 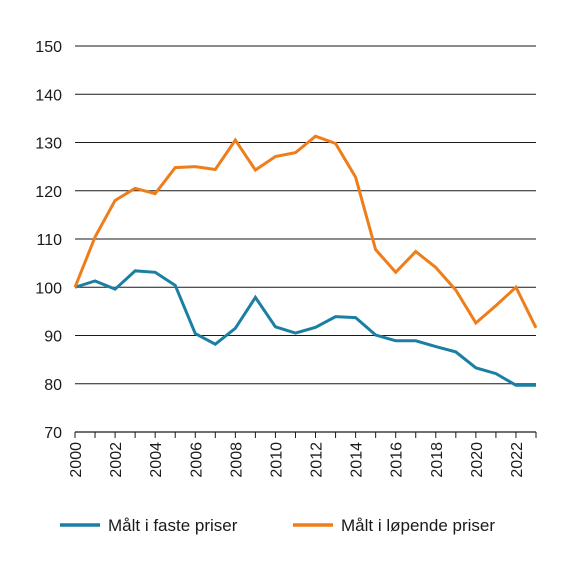 What do you see at coordinates (437, 460) in the screenshot?
I see `x-tick-label: 2018` at bounding box center [437, 460].